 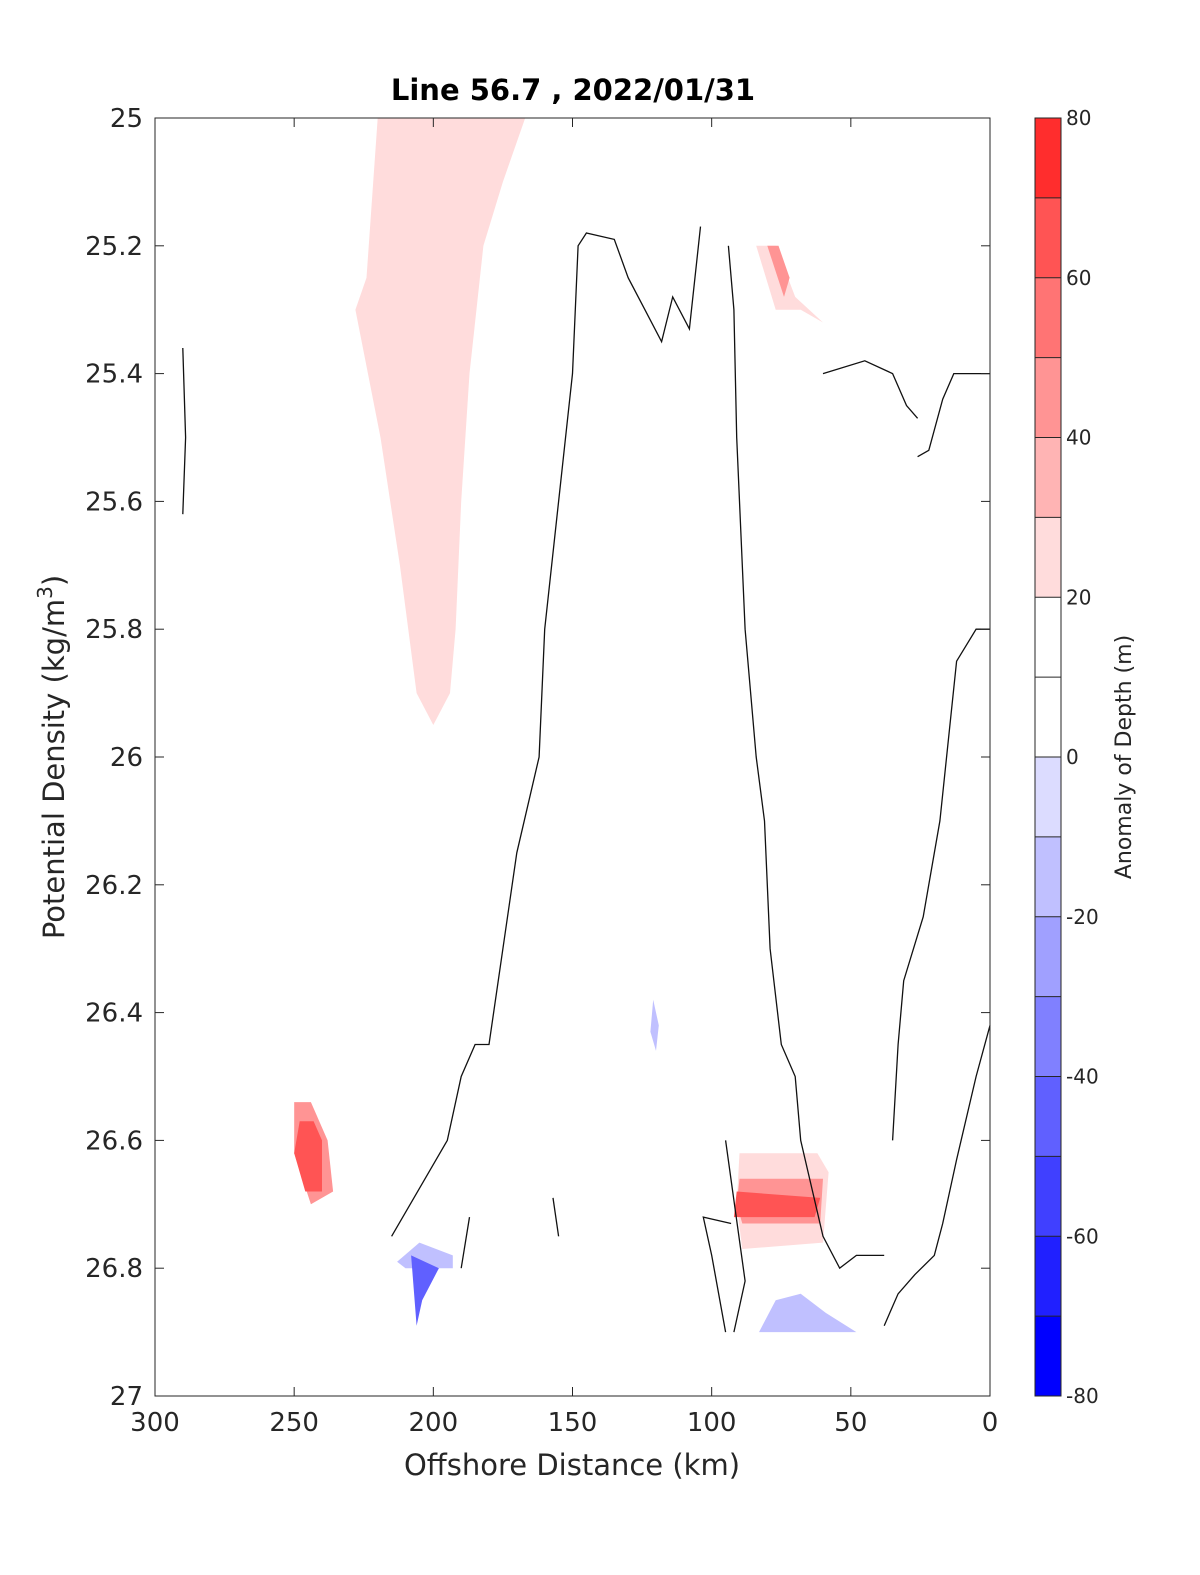 I want to click on colorbar-tick-label: -20, so click(x=1082, y=917).